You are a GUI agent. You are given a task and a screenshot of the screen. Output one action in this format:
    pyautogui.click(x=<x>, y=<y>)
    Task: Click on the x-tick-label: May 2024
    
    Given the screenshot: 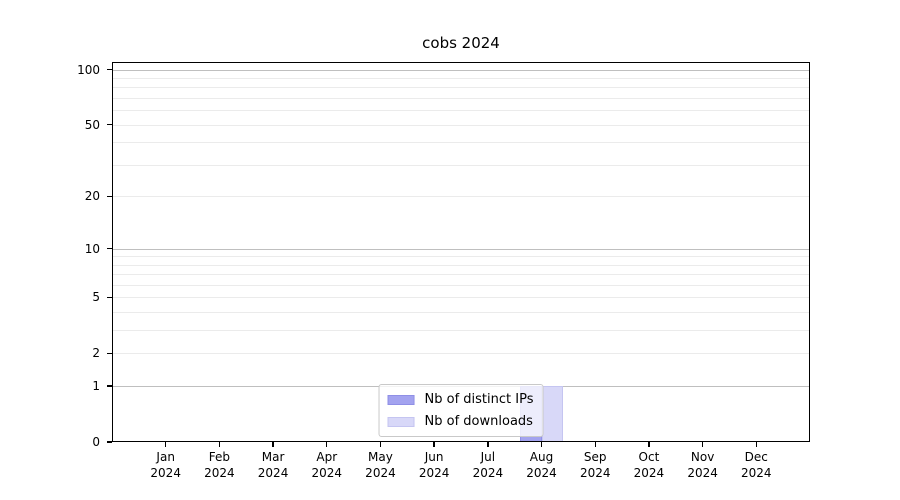 What is the action you would take?
    pyautogui.click(x=380, y=465)
    